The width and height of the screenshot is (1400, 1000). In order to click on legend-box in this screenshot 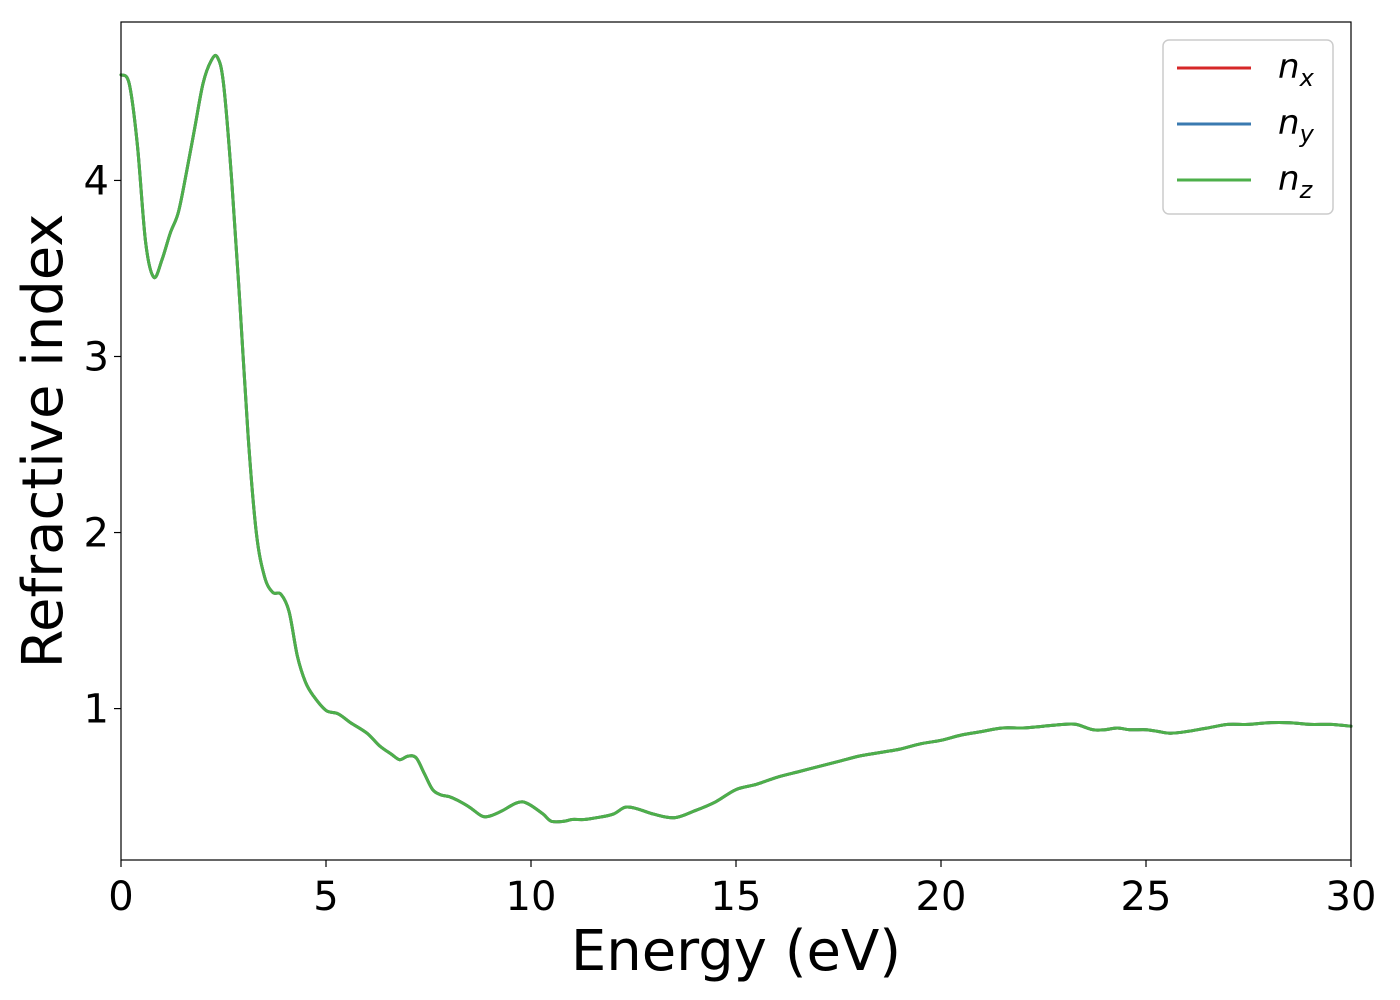, I will do `click(1248, 127)`.